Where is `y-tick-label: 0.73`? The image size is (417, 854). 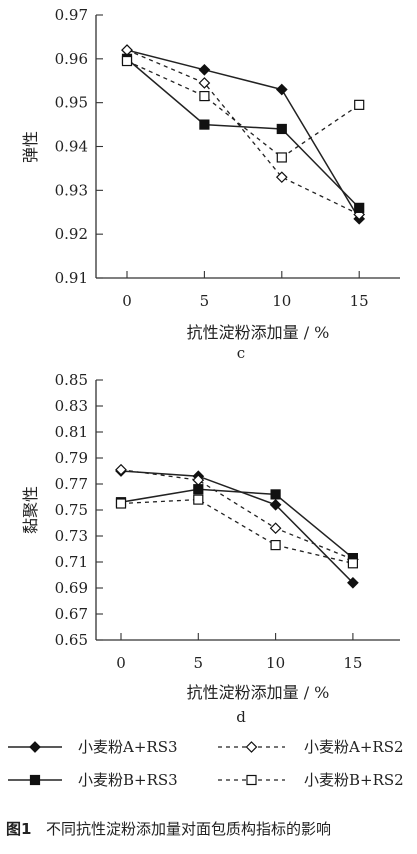
y-tick-label: 0.73 is located at coordinates (71, 536).